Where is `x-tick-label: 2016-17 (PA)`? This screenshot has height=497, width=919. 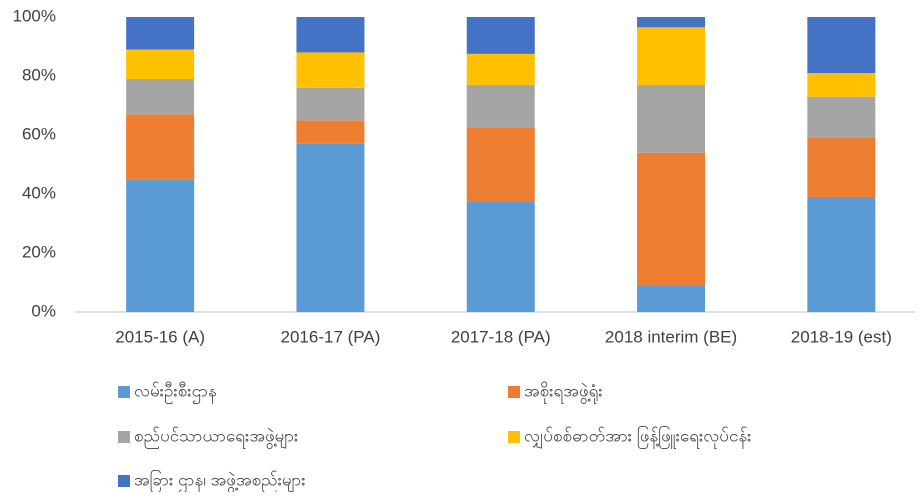
x-tick-label: 2016-17 (PA) is located at coordinates (331, 336).